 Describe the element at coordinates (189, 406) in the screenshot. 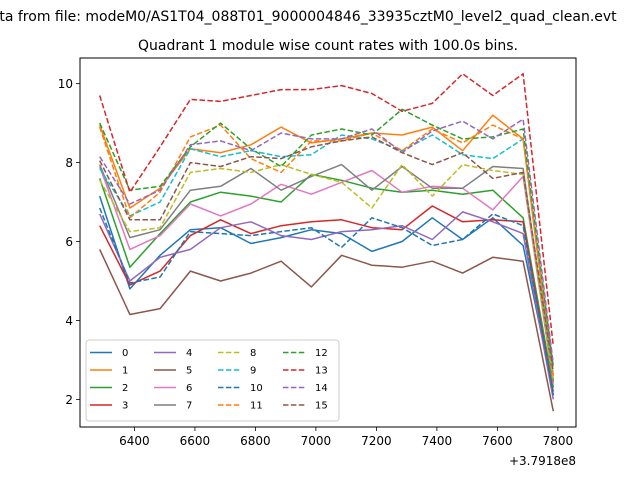

I see `legend-label-7: 7` at that location.